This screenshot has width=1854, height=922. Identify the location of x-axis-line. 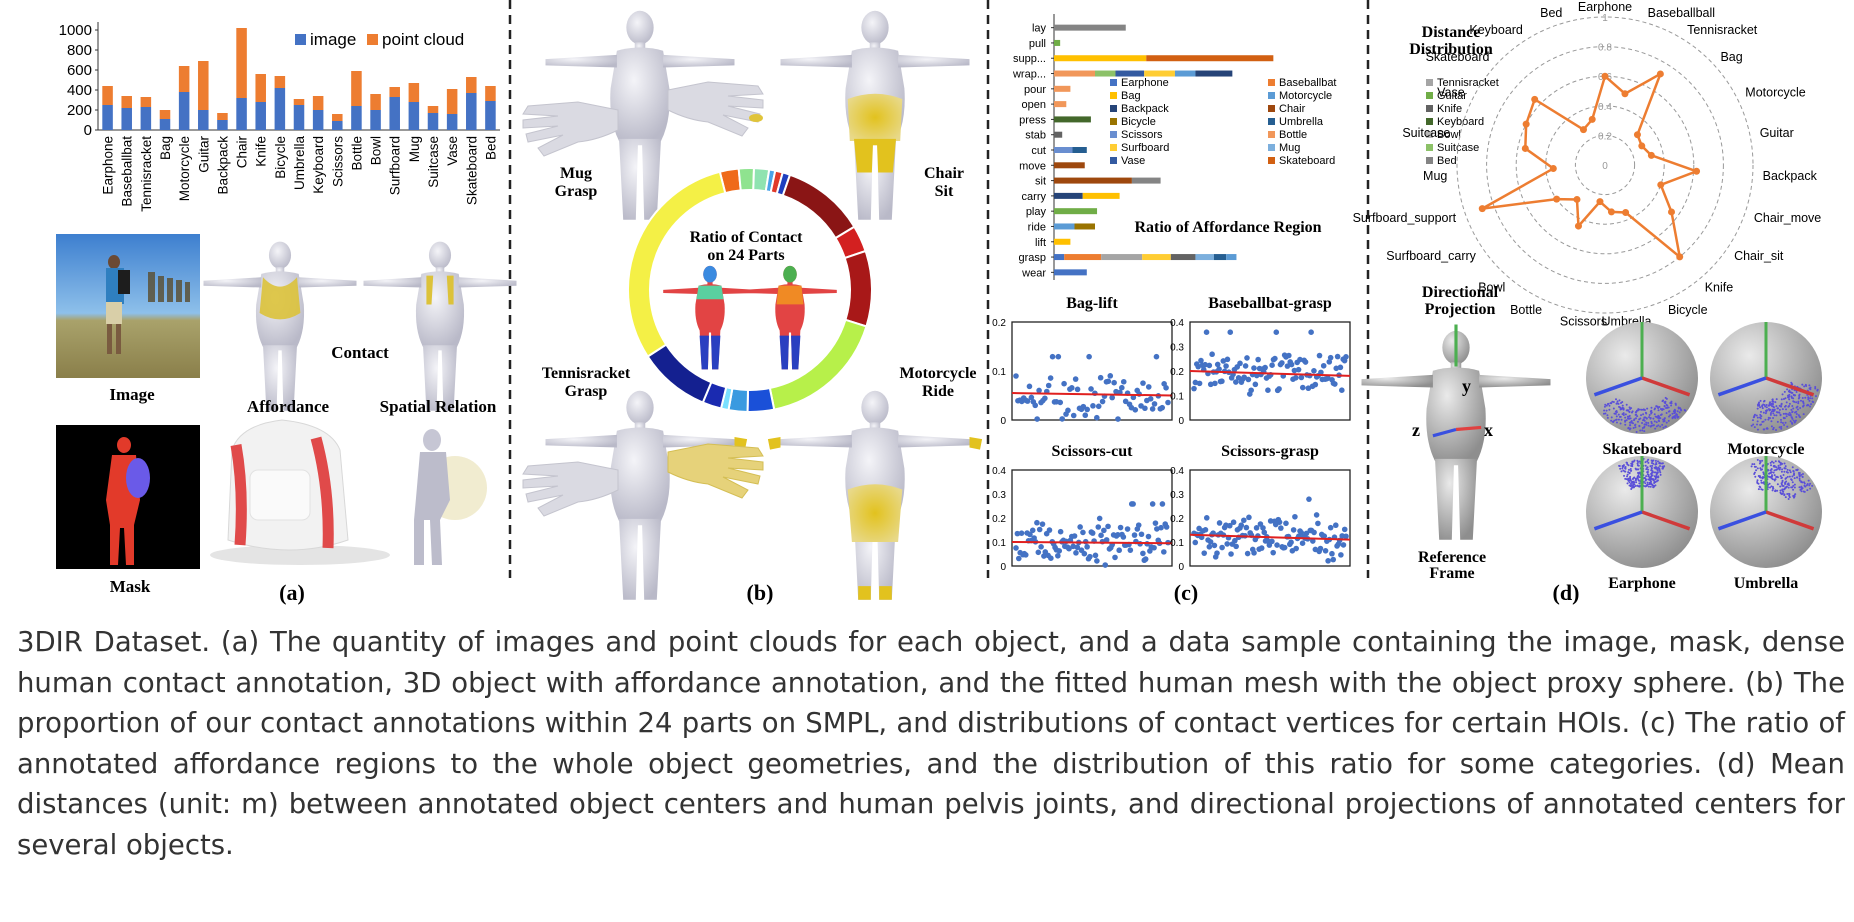
(1790, 386).